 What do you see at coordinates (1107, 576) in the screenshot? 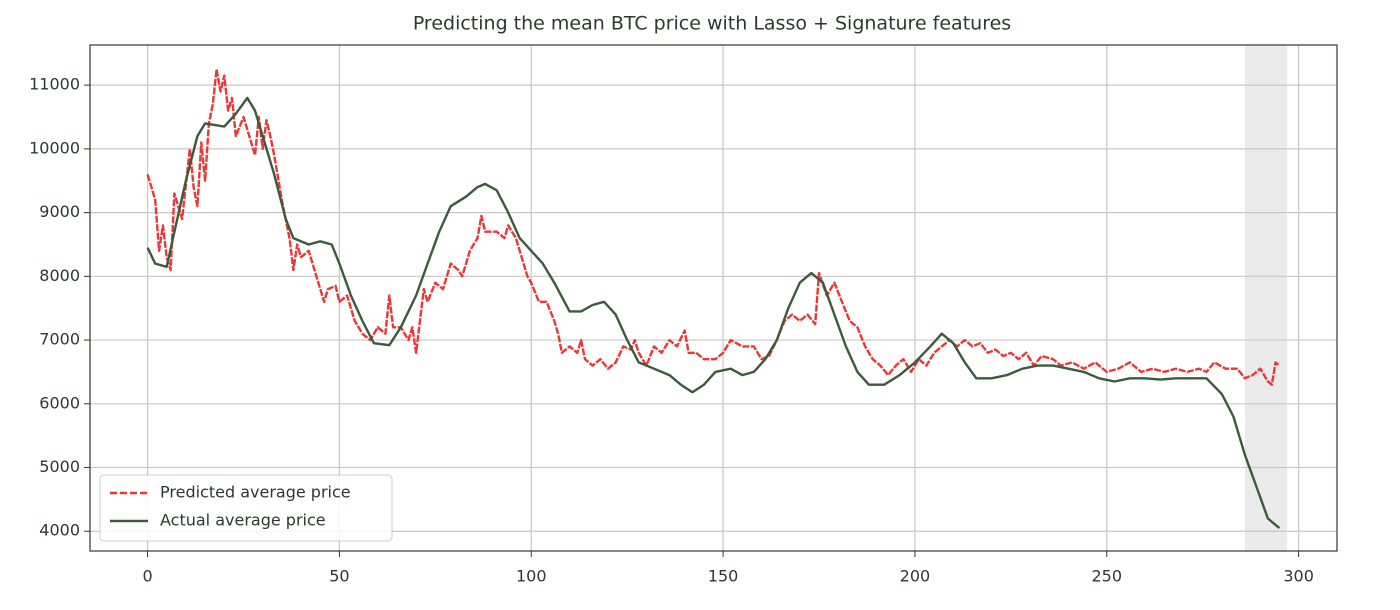
I see `x-tick-label: 250` at bounding box center [1107, 576].